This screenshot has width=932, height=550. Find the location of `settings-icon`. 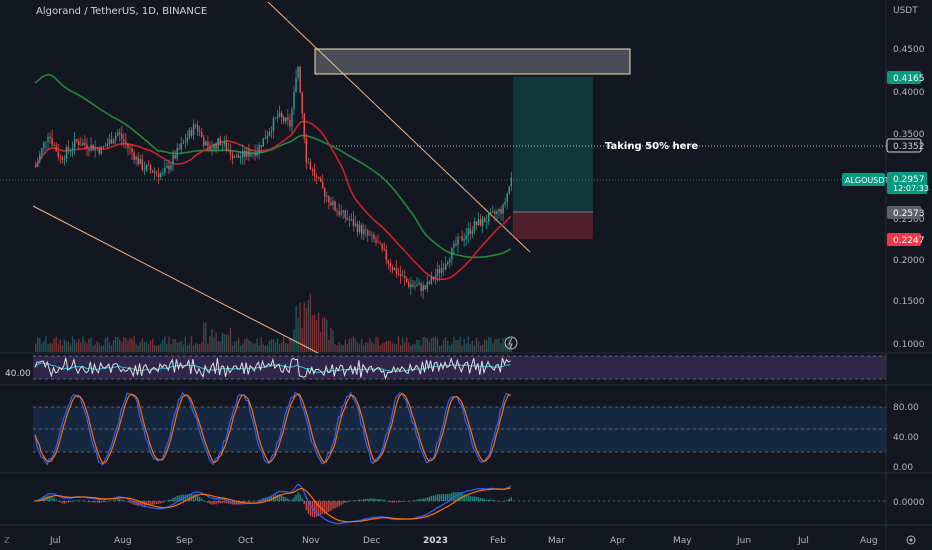

settings-icon is located at coordinates (911, 540).